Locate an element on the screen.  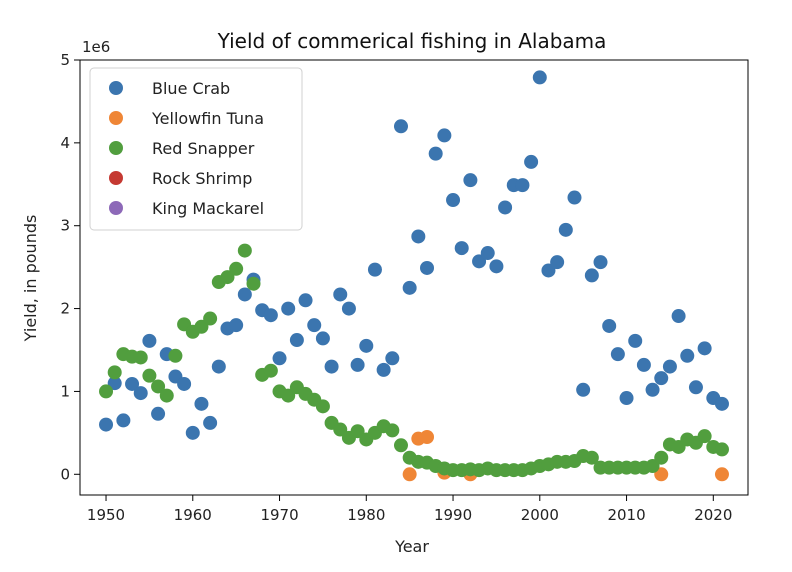
x-tick-label: 2020 is located at coordinates (713, 515).